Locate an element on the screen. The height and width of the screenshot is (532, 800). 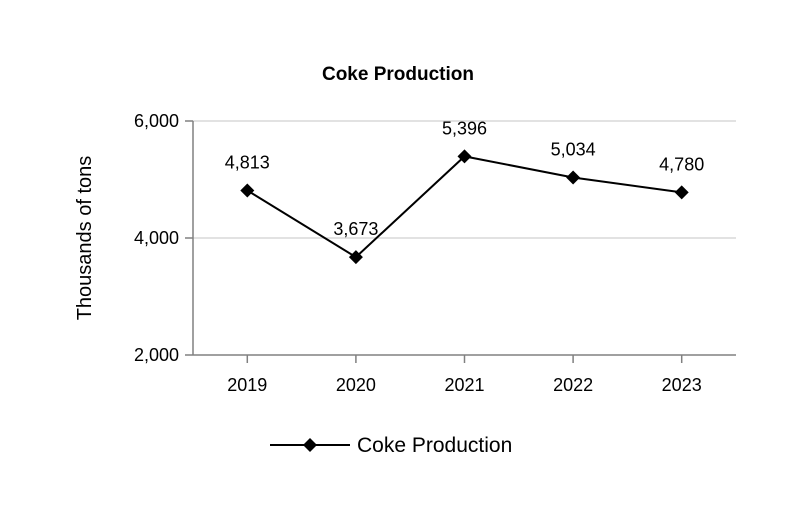
y-tick-label-1: 4,000 is located at coordinates (156, 238).